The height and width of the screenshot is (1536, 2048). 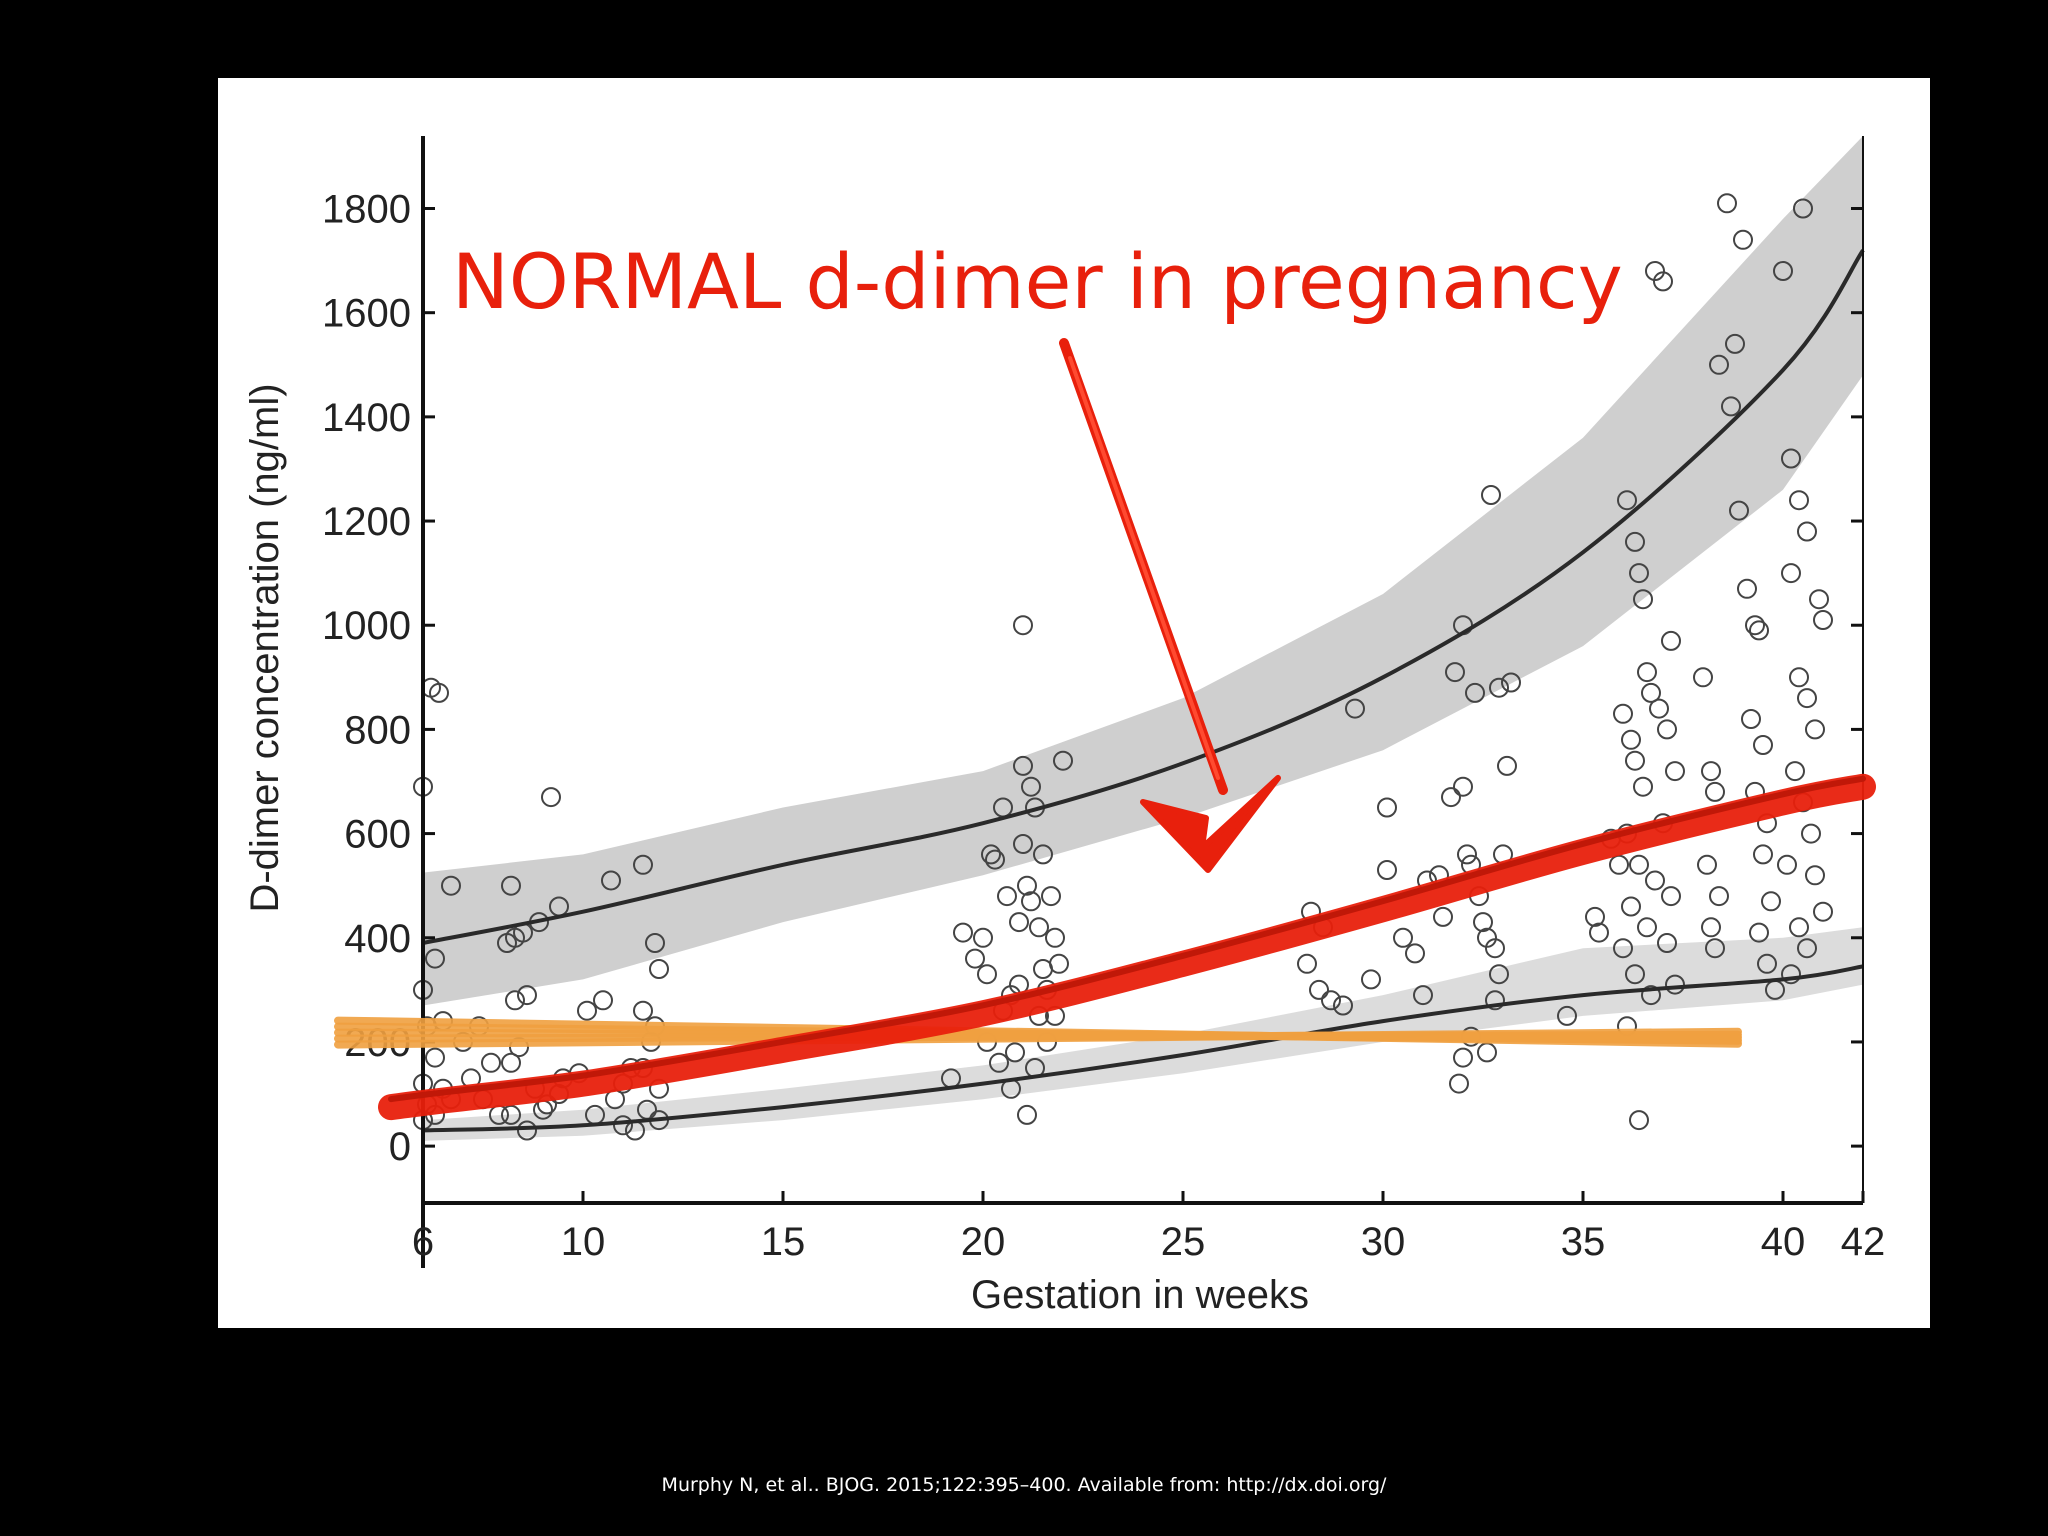 I want to click on y-tick-label: 1000, so click(x=366, y=626).